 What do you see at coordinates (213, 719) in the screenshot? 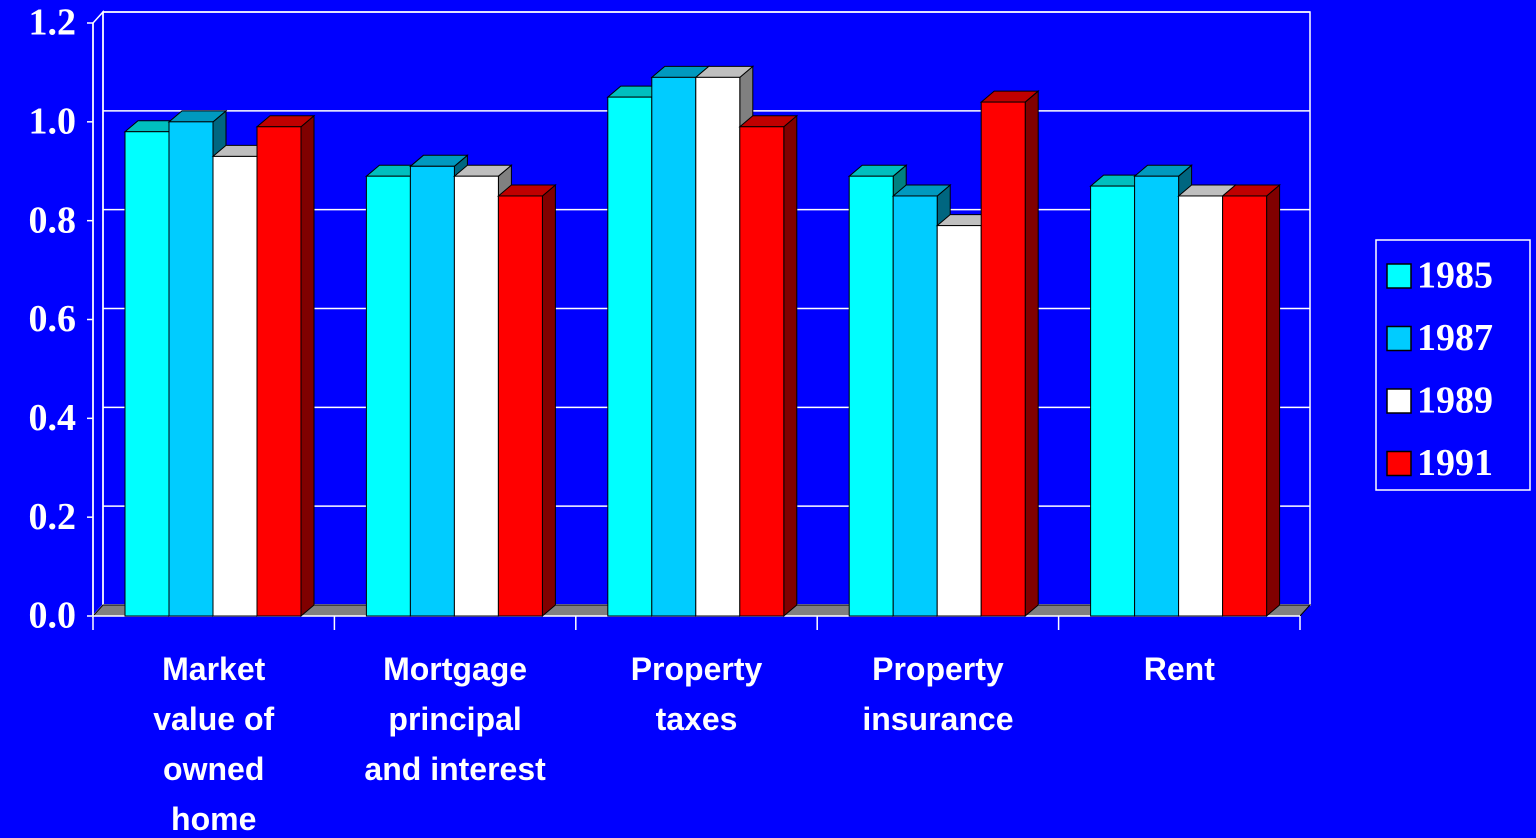
I see `label-line: value of` at bounding box center [213, 719].